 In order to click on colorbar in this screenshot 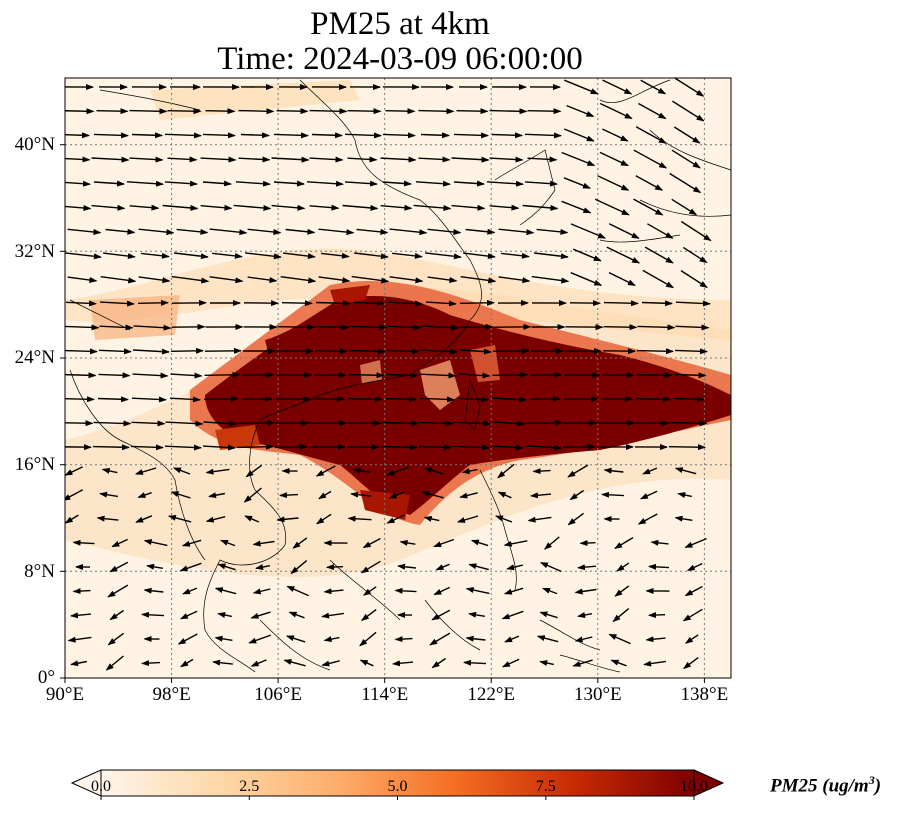, I will do `click(397, 784)`.